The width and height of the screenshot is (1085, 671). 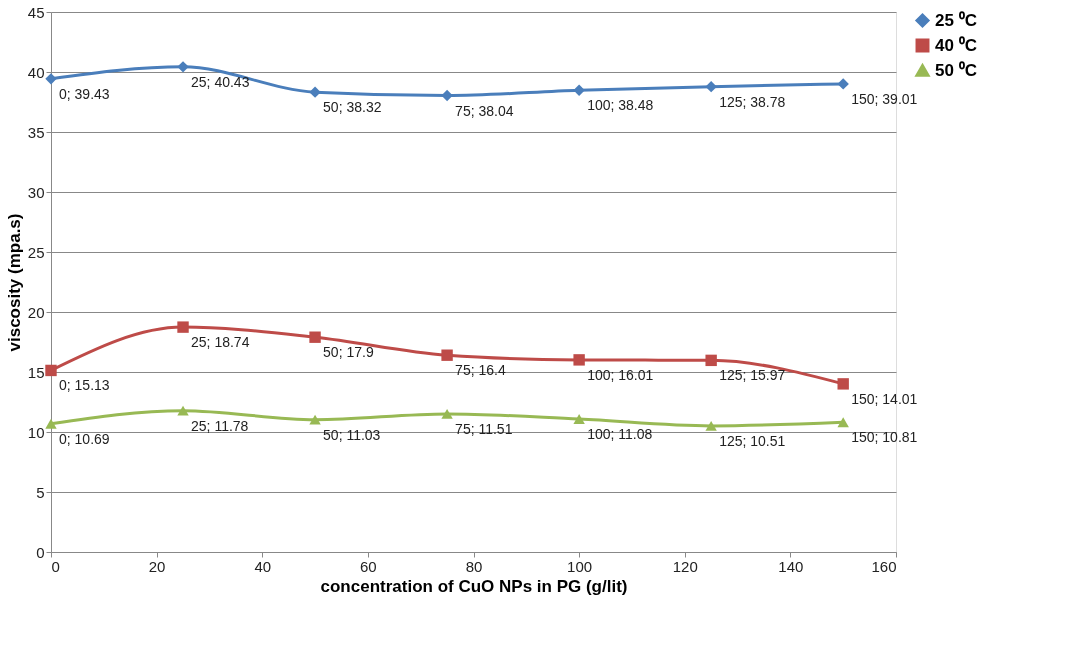 I want to click on data-label: 150; 14.01, so click(x=884, y=398).